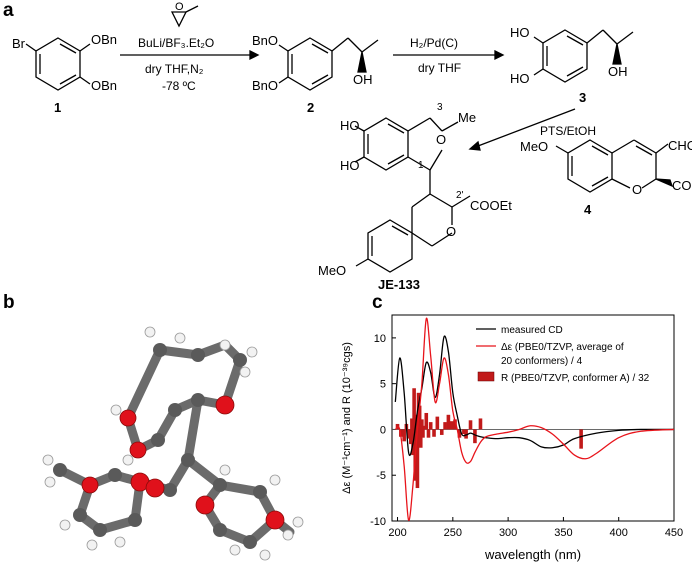 This screenshot has width=692, height=570. Describe the element at coordinates (440, 107) in the screenshot. I see `position-3-label: 3` at that location.